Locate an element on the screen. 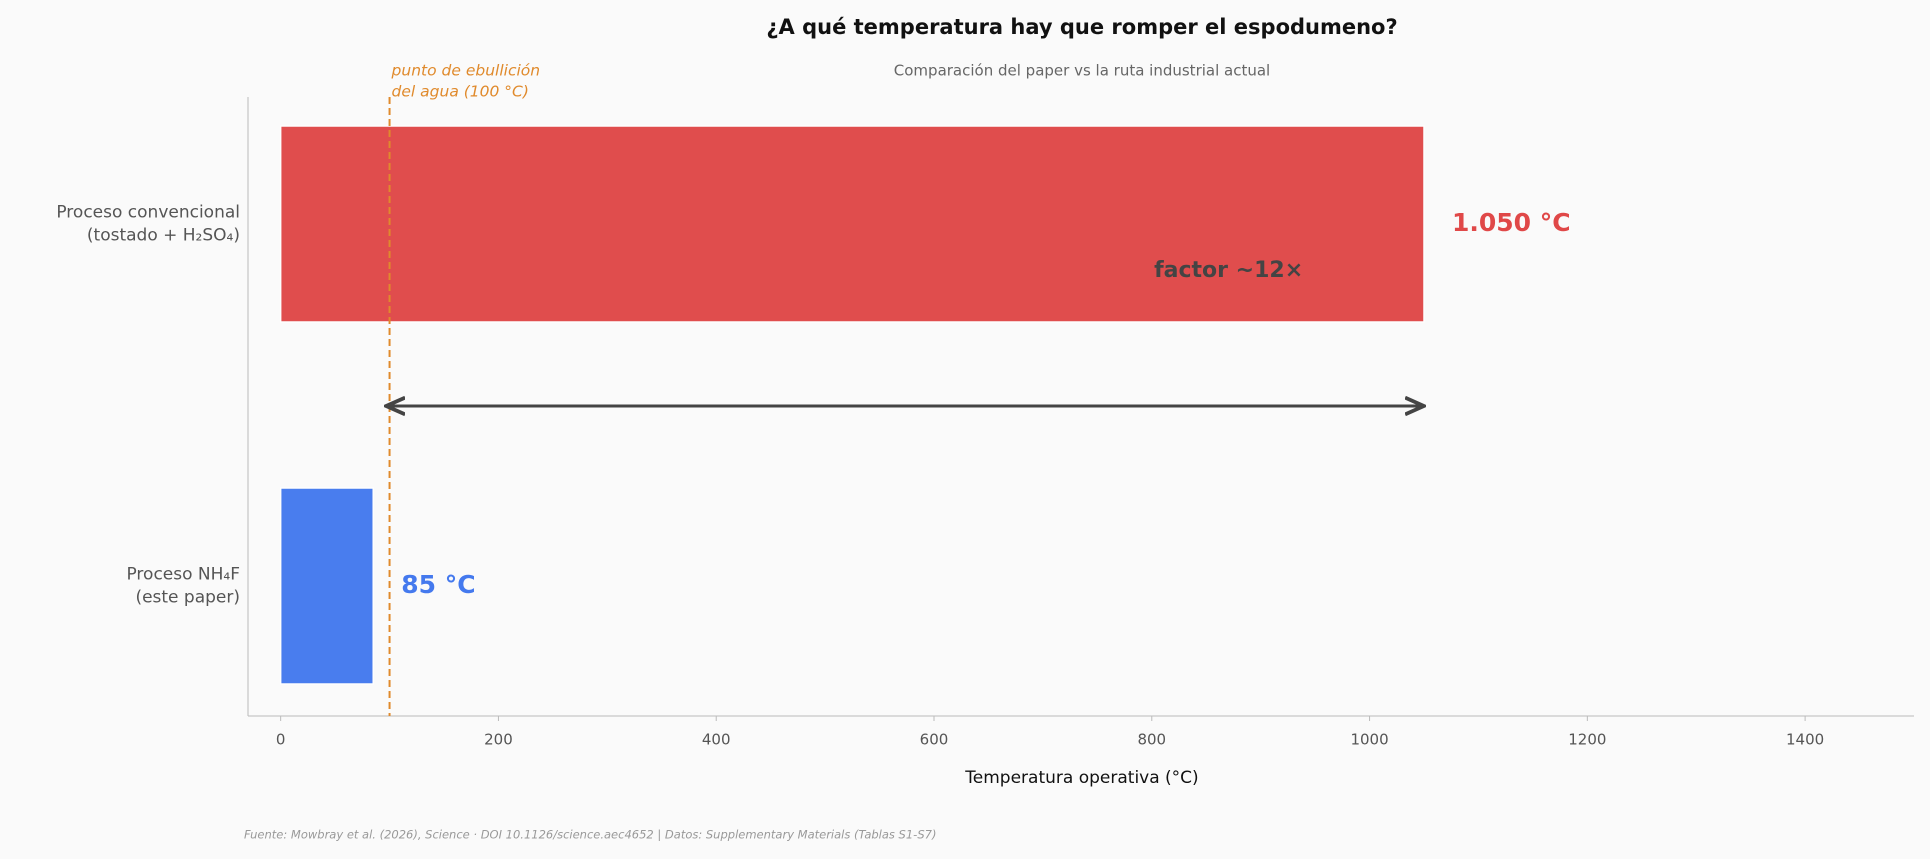 This screenshot has width=1930, height=859. x-tick-label: 400 is located at coordinates (716, 740).